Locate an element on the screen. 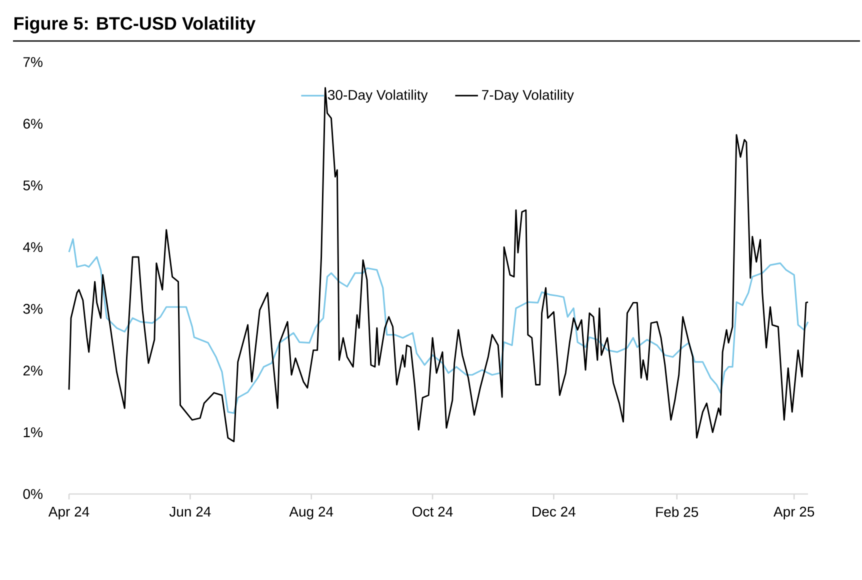 This screenshot has height=580, width=862. y-tick-label: 5% is located at coordinates (32, 185).